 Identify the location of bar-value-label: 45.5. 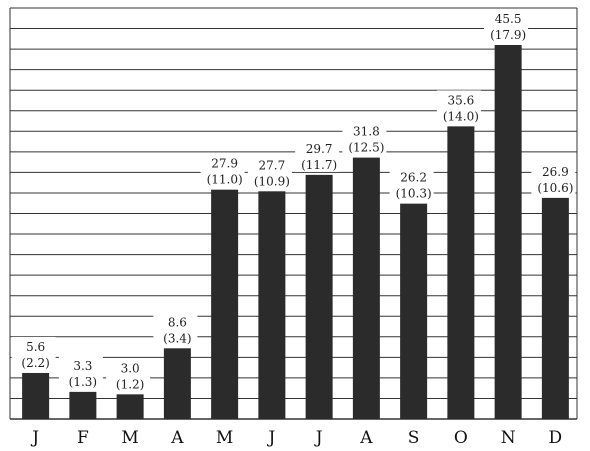
(508, 19).